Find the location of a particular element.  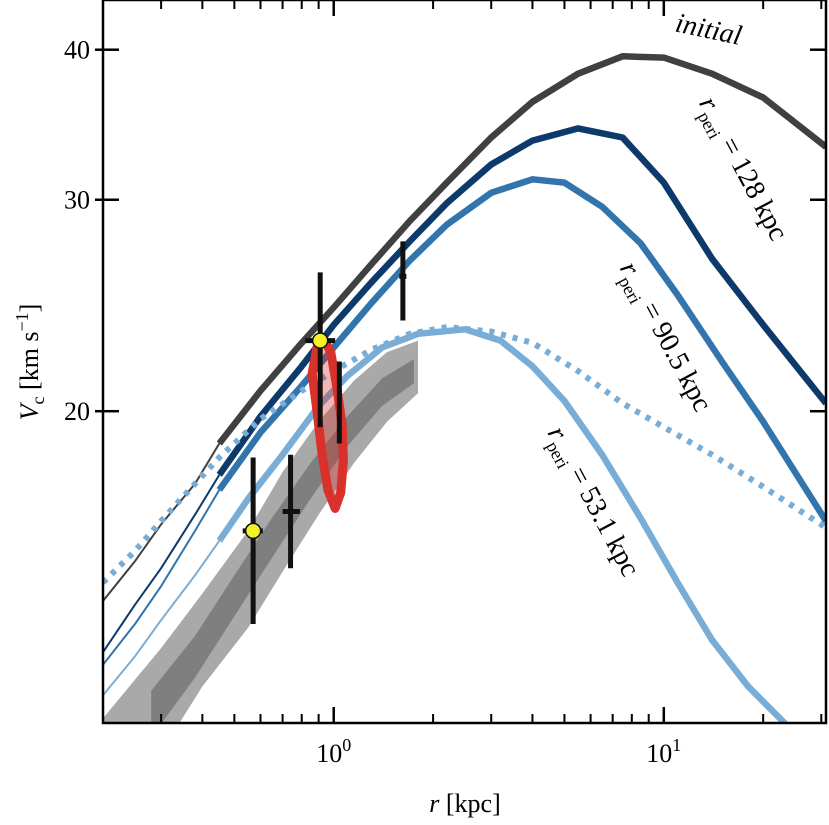

x-axis-title: r [kpc] is located at coordinates (464, 803).